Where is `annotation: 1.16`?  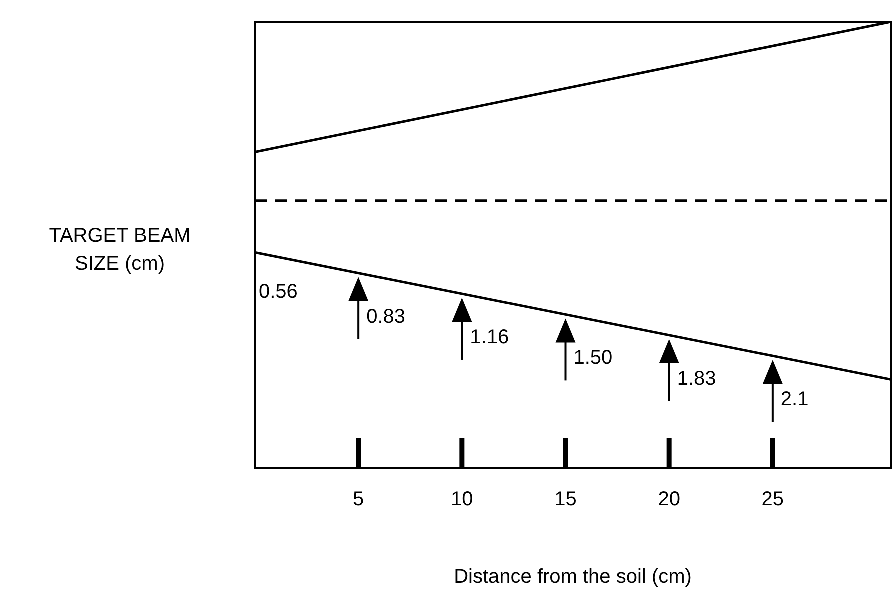
annotation: 1.16 is located at coordinates (490, 337).